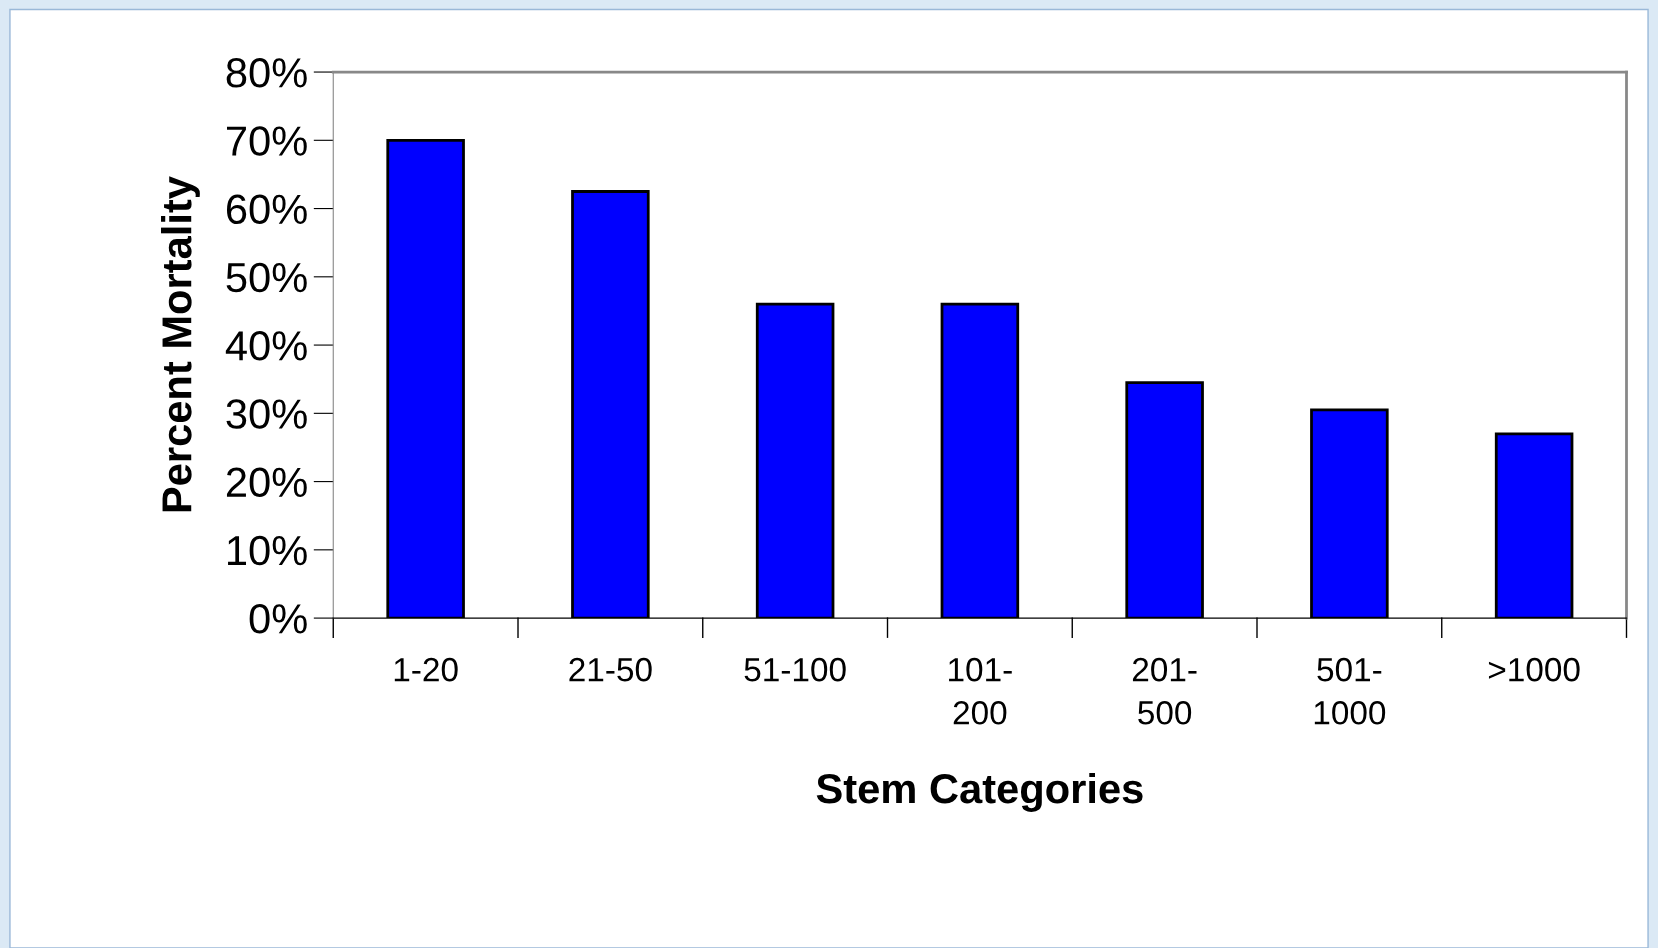 The height and width of the screenshot is (948, 1658). Describe the element at coordinates (267, 550) in the screenshot. I see `y-tick-label: 10%` at that location.